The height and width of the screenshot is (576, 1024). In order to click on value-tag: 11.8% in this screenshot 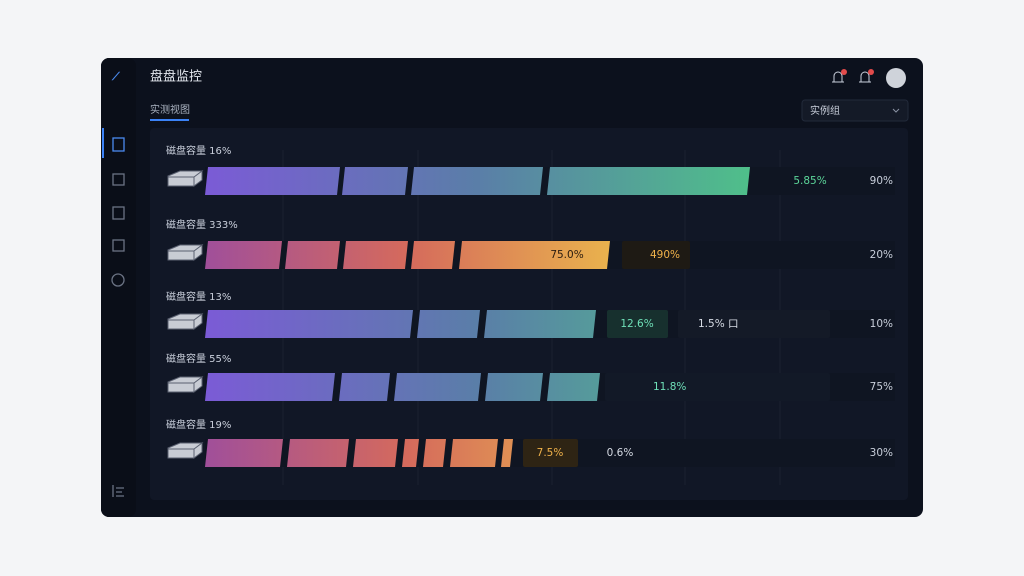, I will do `click(669, 387)`.